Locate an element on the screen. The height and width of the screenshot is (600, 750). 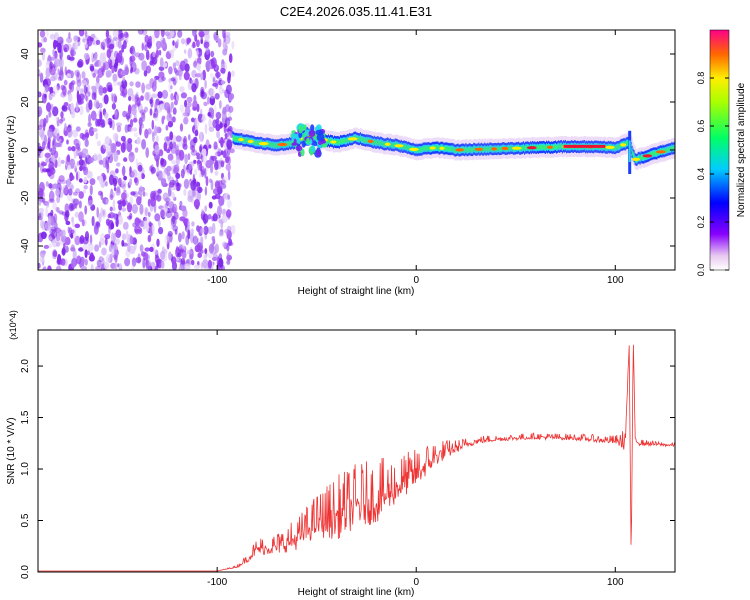
snr-x-label: Height of straight line (km) is located at coordinates (356, 592).